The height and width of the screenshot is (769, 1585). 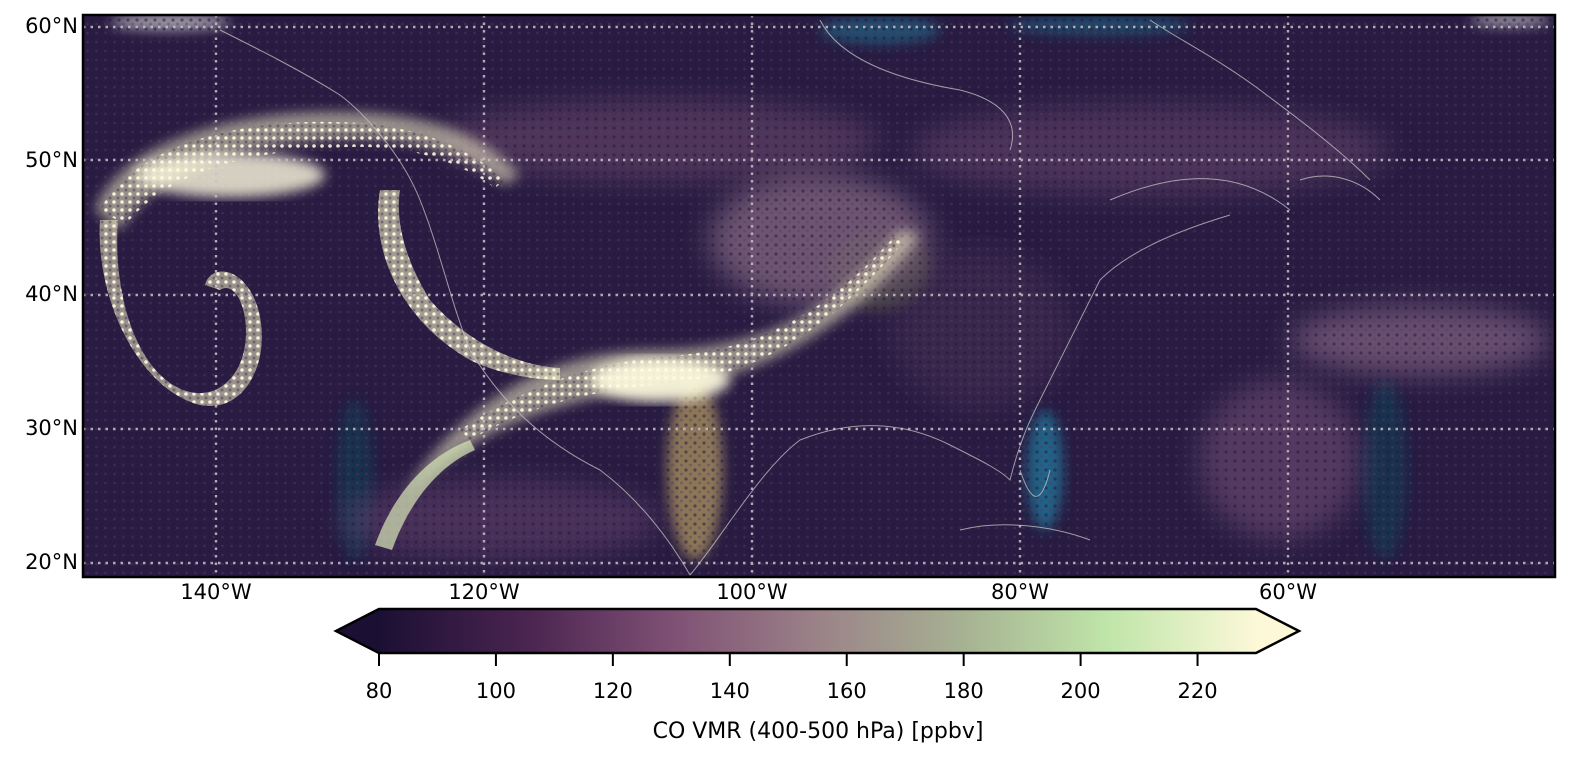 I want to click on colorbar, so click(x=817, y=636).